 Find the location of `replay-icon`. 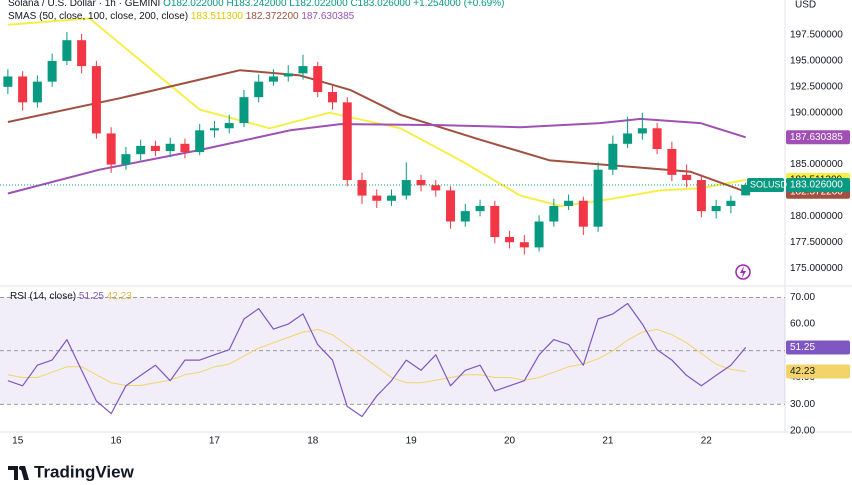

replay-icon is located at coordinates (743, 272).